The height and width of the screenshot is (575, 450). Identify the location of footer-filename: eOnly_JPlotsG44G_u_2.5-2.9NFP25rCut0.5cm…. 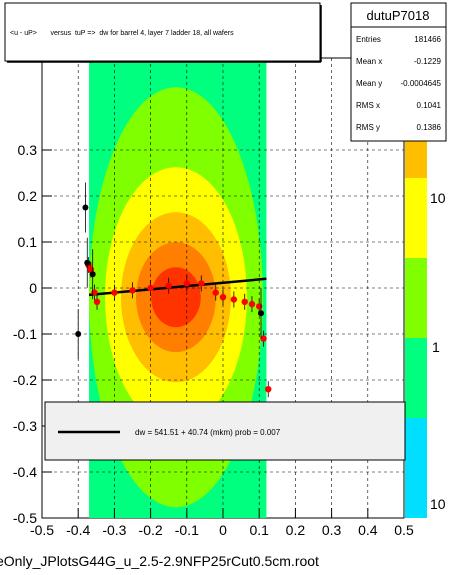
(159, 561).